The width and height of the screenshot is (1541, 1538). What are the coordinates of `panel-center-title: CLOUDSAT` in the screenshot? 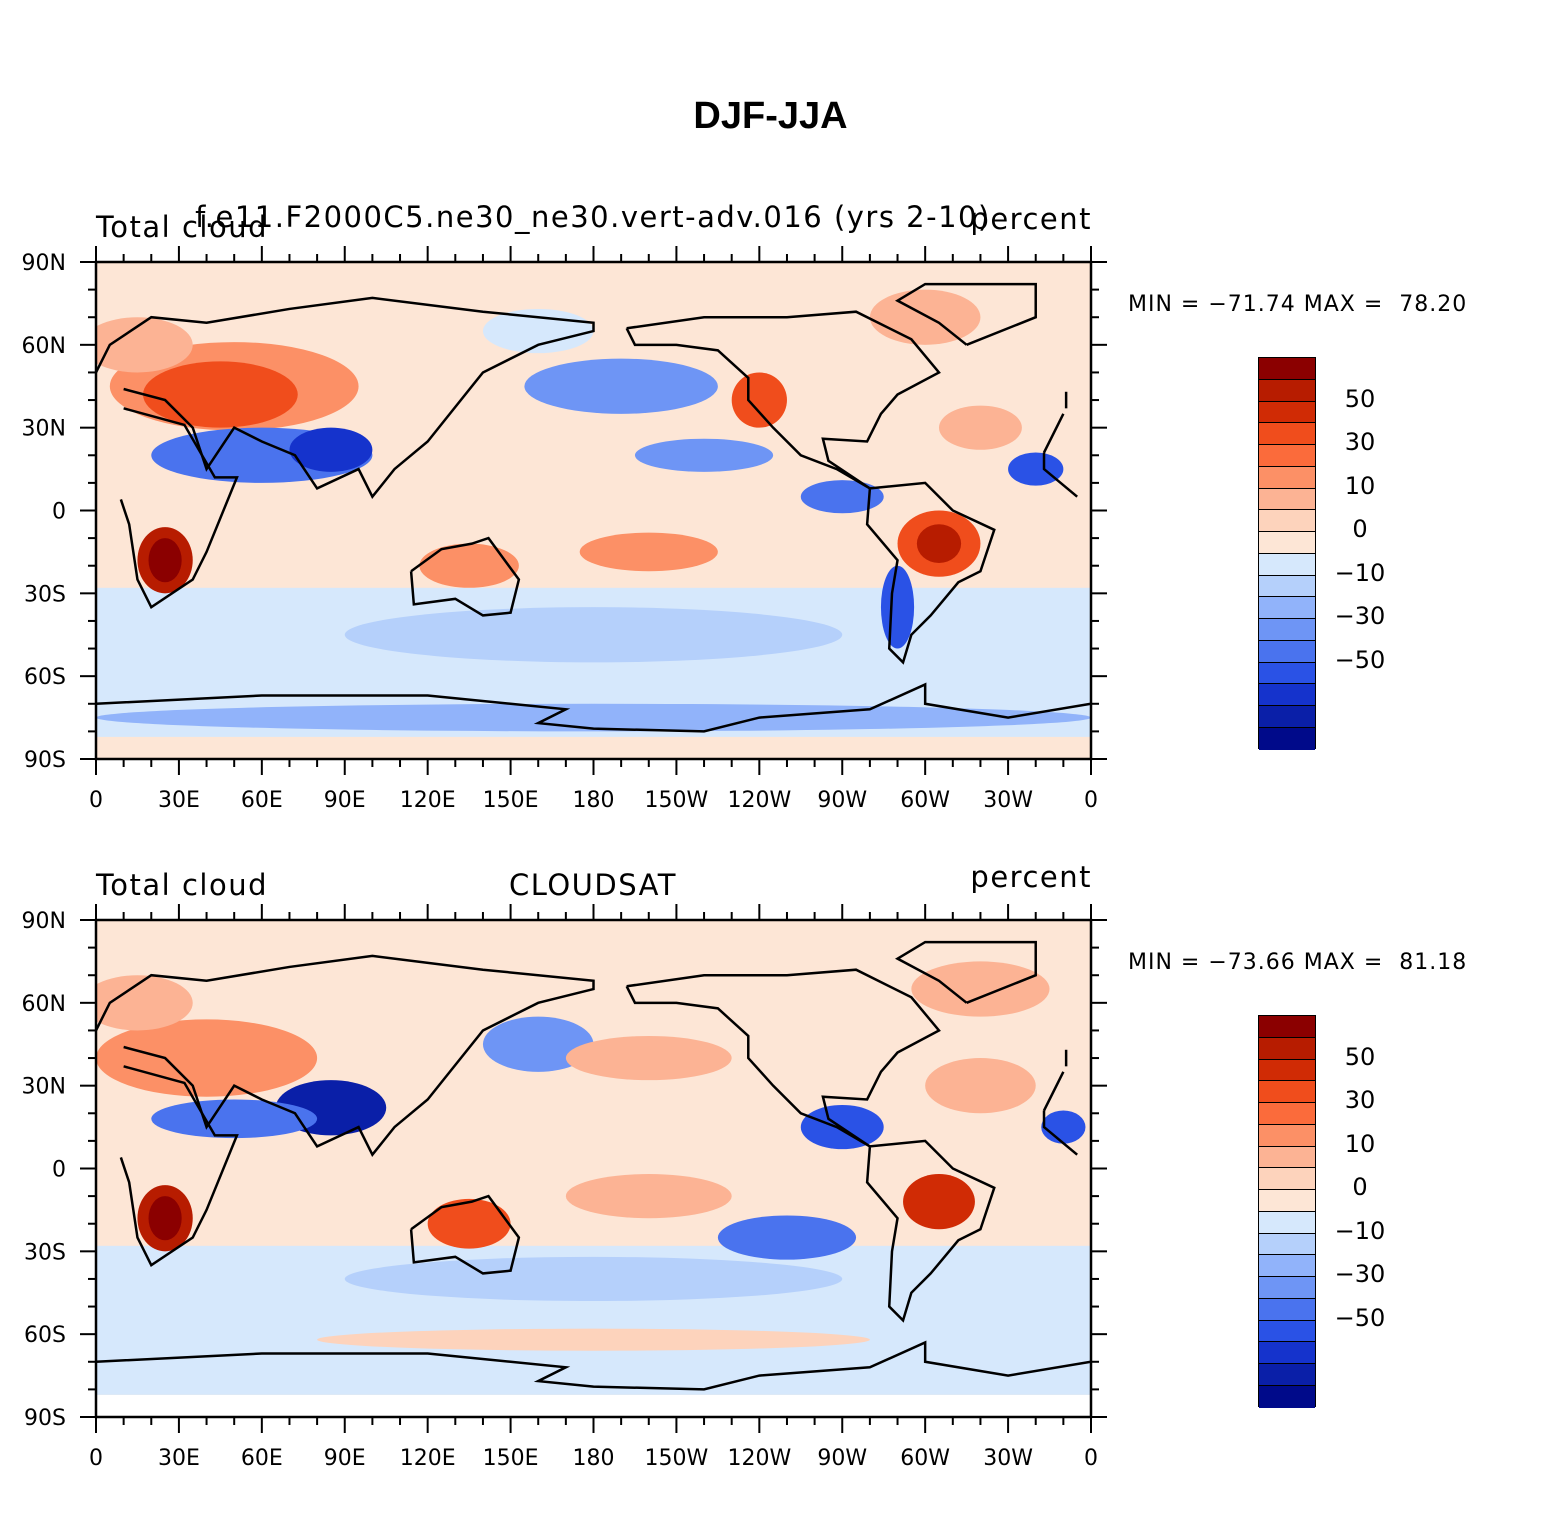 It's located at (592, 885).